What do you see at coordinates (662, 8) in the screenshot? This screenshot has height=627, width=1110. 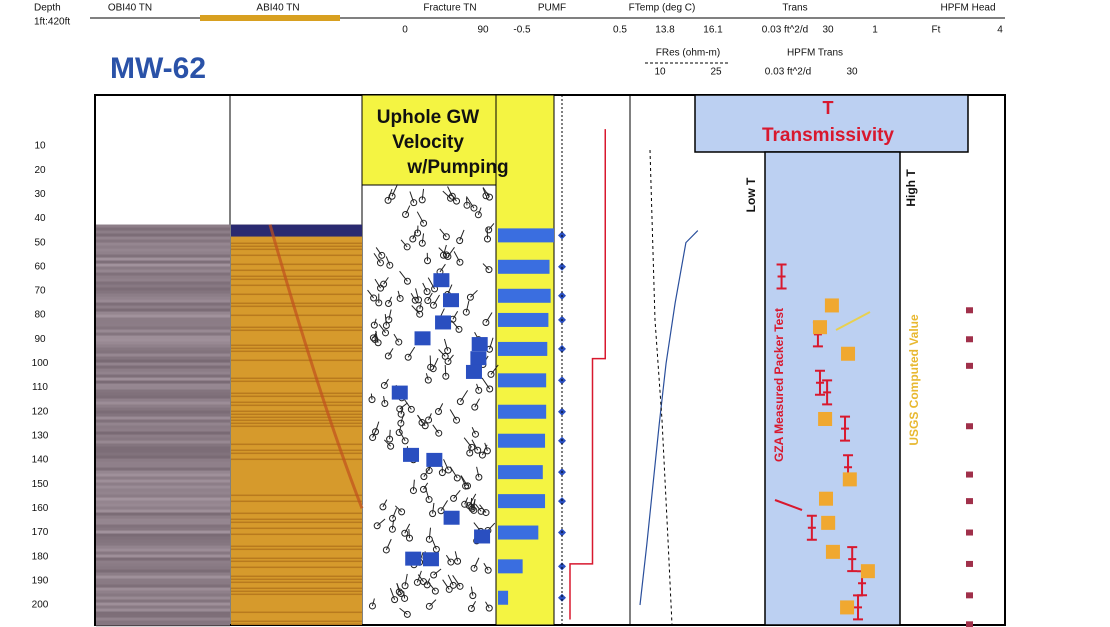 I see `track-title: FTemp (deg C)` at bounding box center [662, 8].